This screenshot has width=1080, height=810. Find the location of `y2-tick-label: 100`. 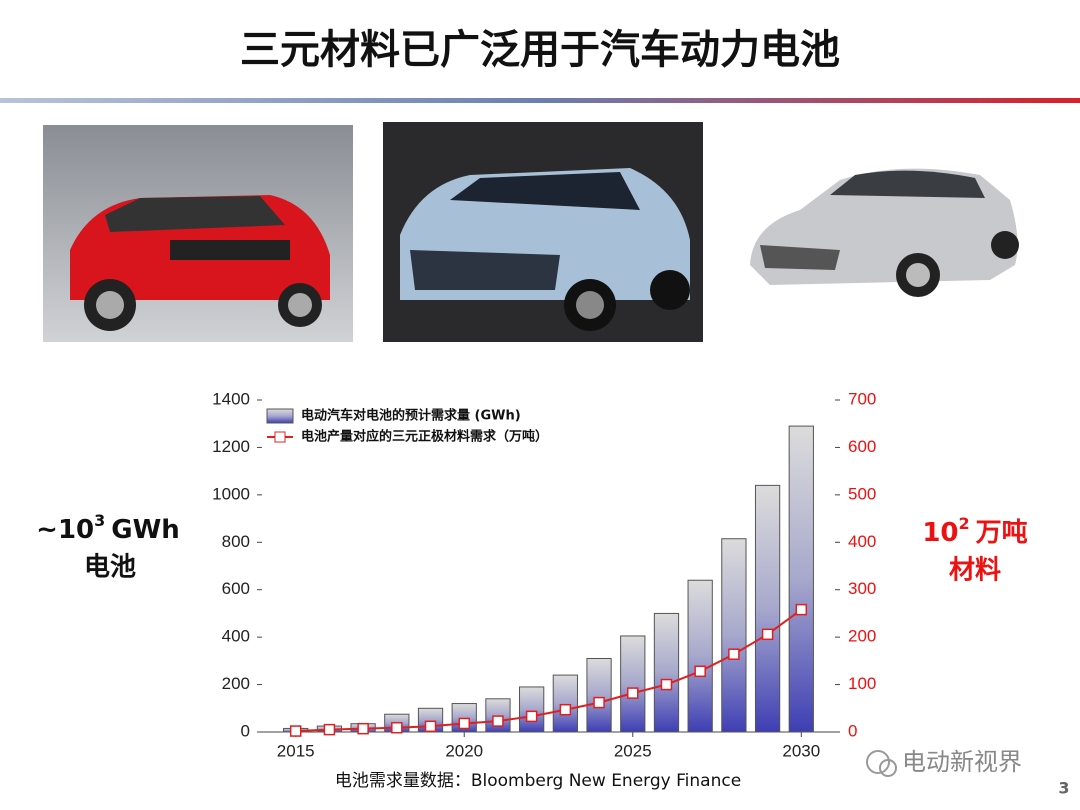

y2-tick-label: 100 is located at coordinates (862, 683).